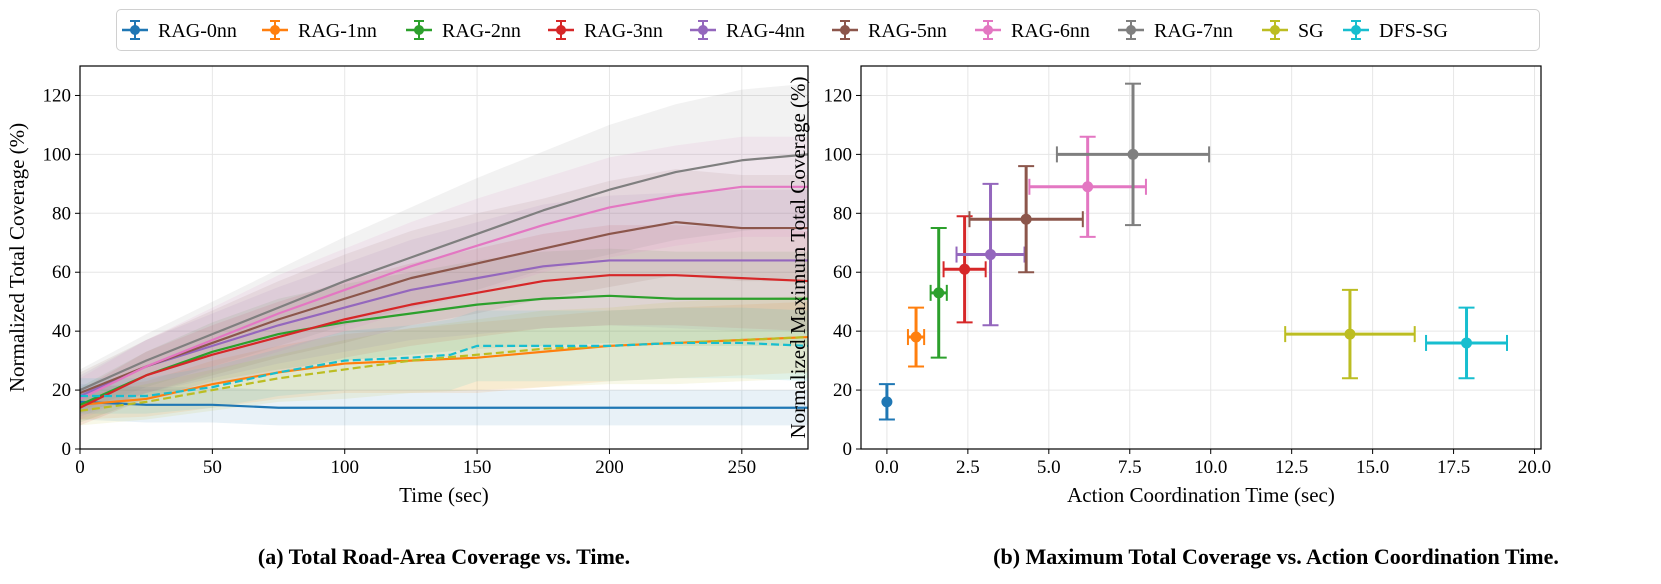  I want to click on line-rag-4nn, so click(444, 328).